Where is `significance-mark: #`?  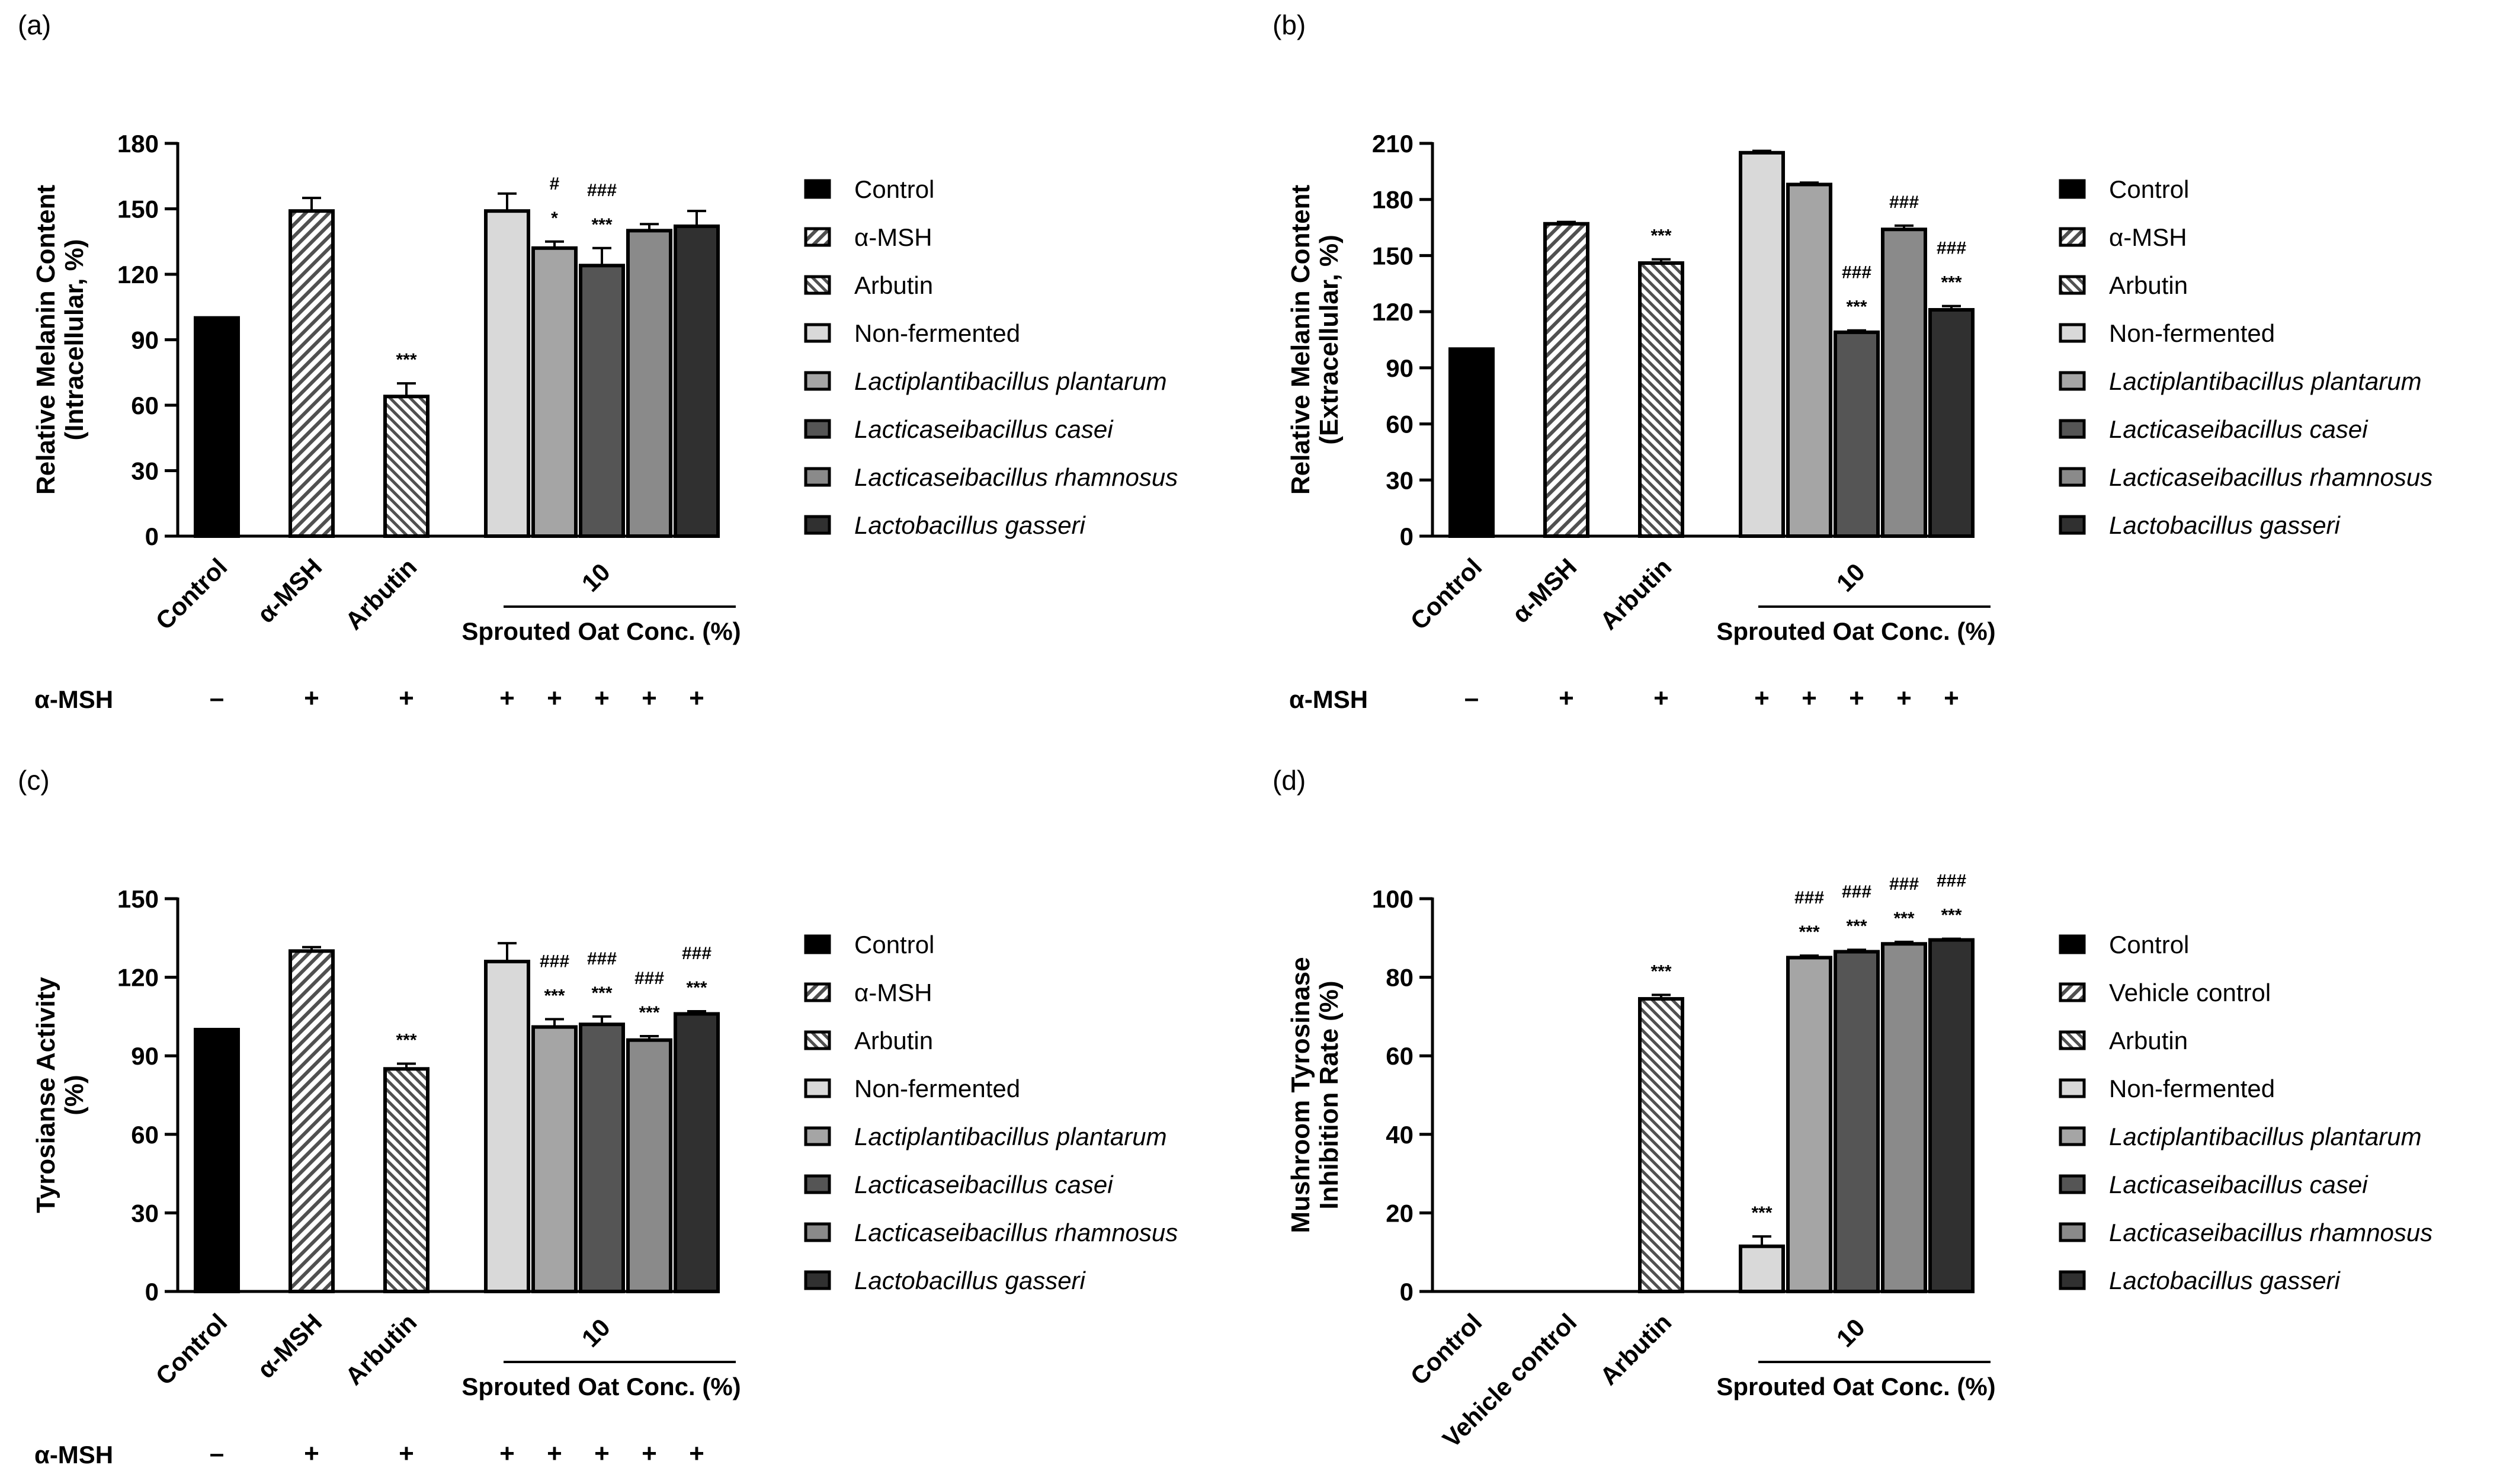 significance-mark: # is located at coordinates (555, 184).